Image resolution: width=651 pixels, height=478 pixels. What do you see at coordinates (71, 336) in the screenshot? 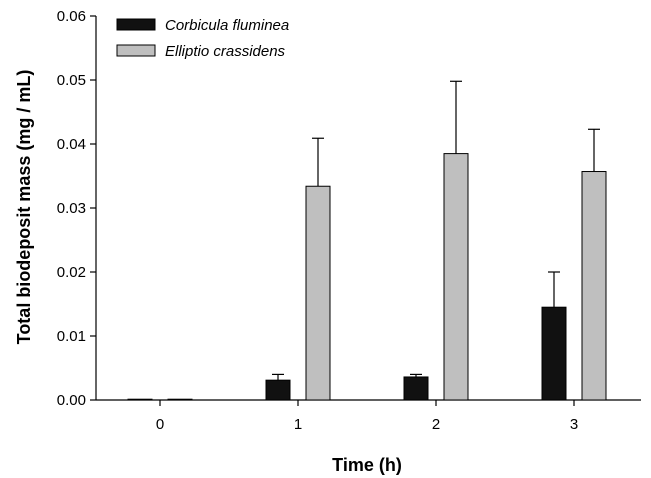
I see `y-tick-label: 0.01` at bounding box center [71, 336].